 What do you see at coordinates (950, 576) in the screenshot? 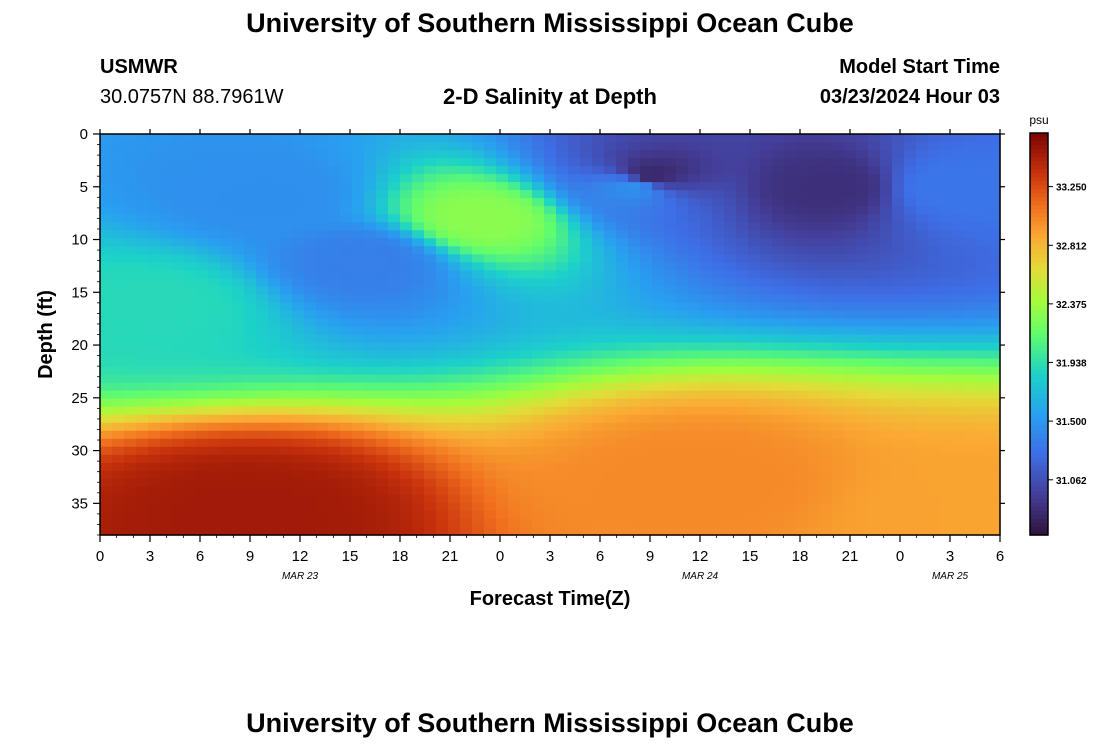
I see `x-day-label: MAR 25` at bounding box center [950, 576].